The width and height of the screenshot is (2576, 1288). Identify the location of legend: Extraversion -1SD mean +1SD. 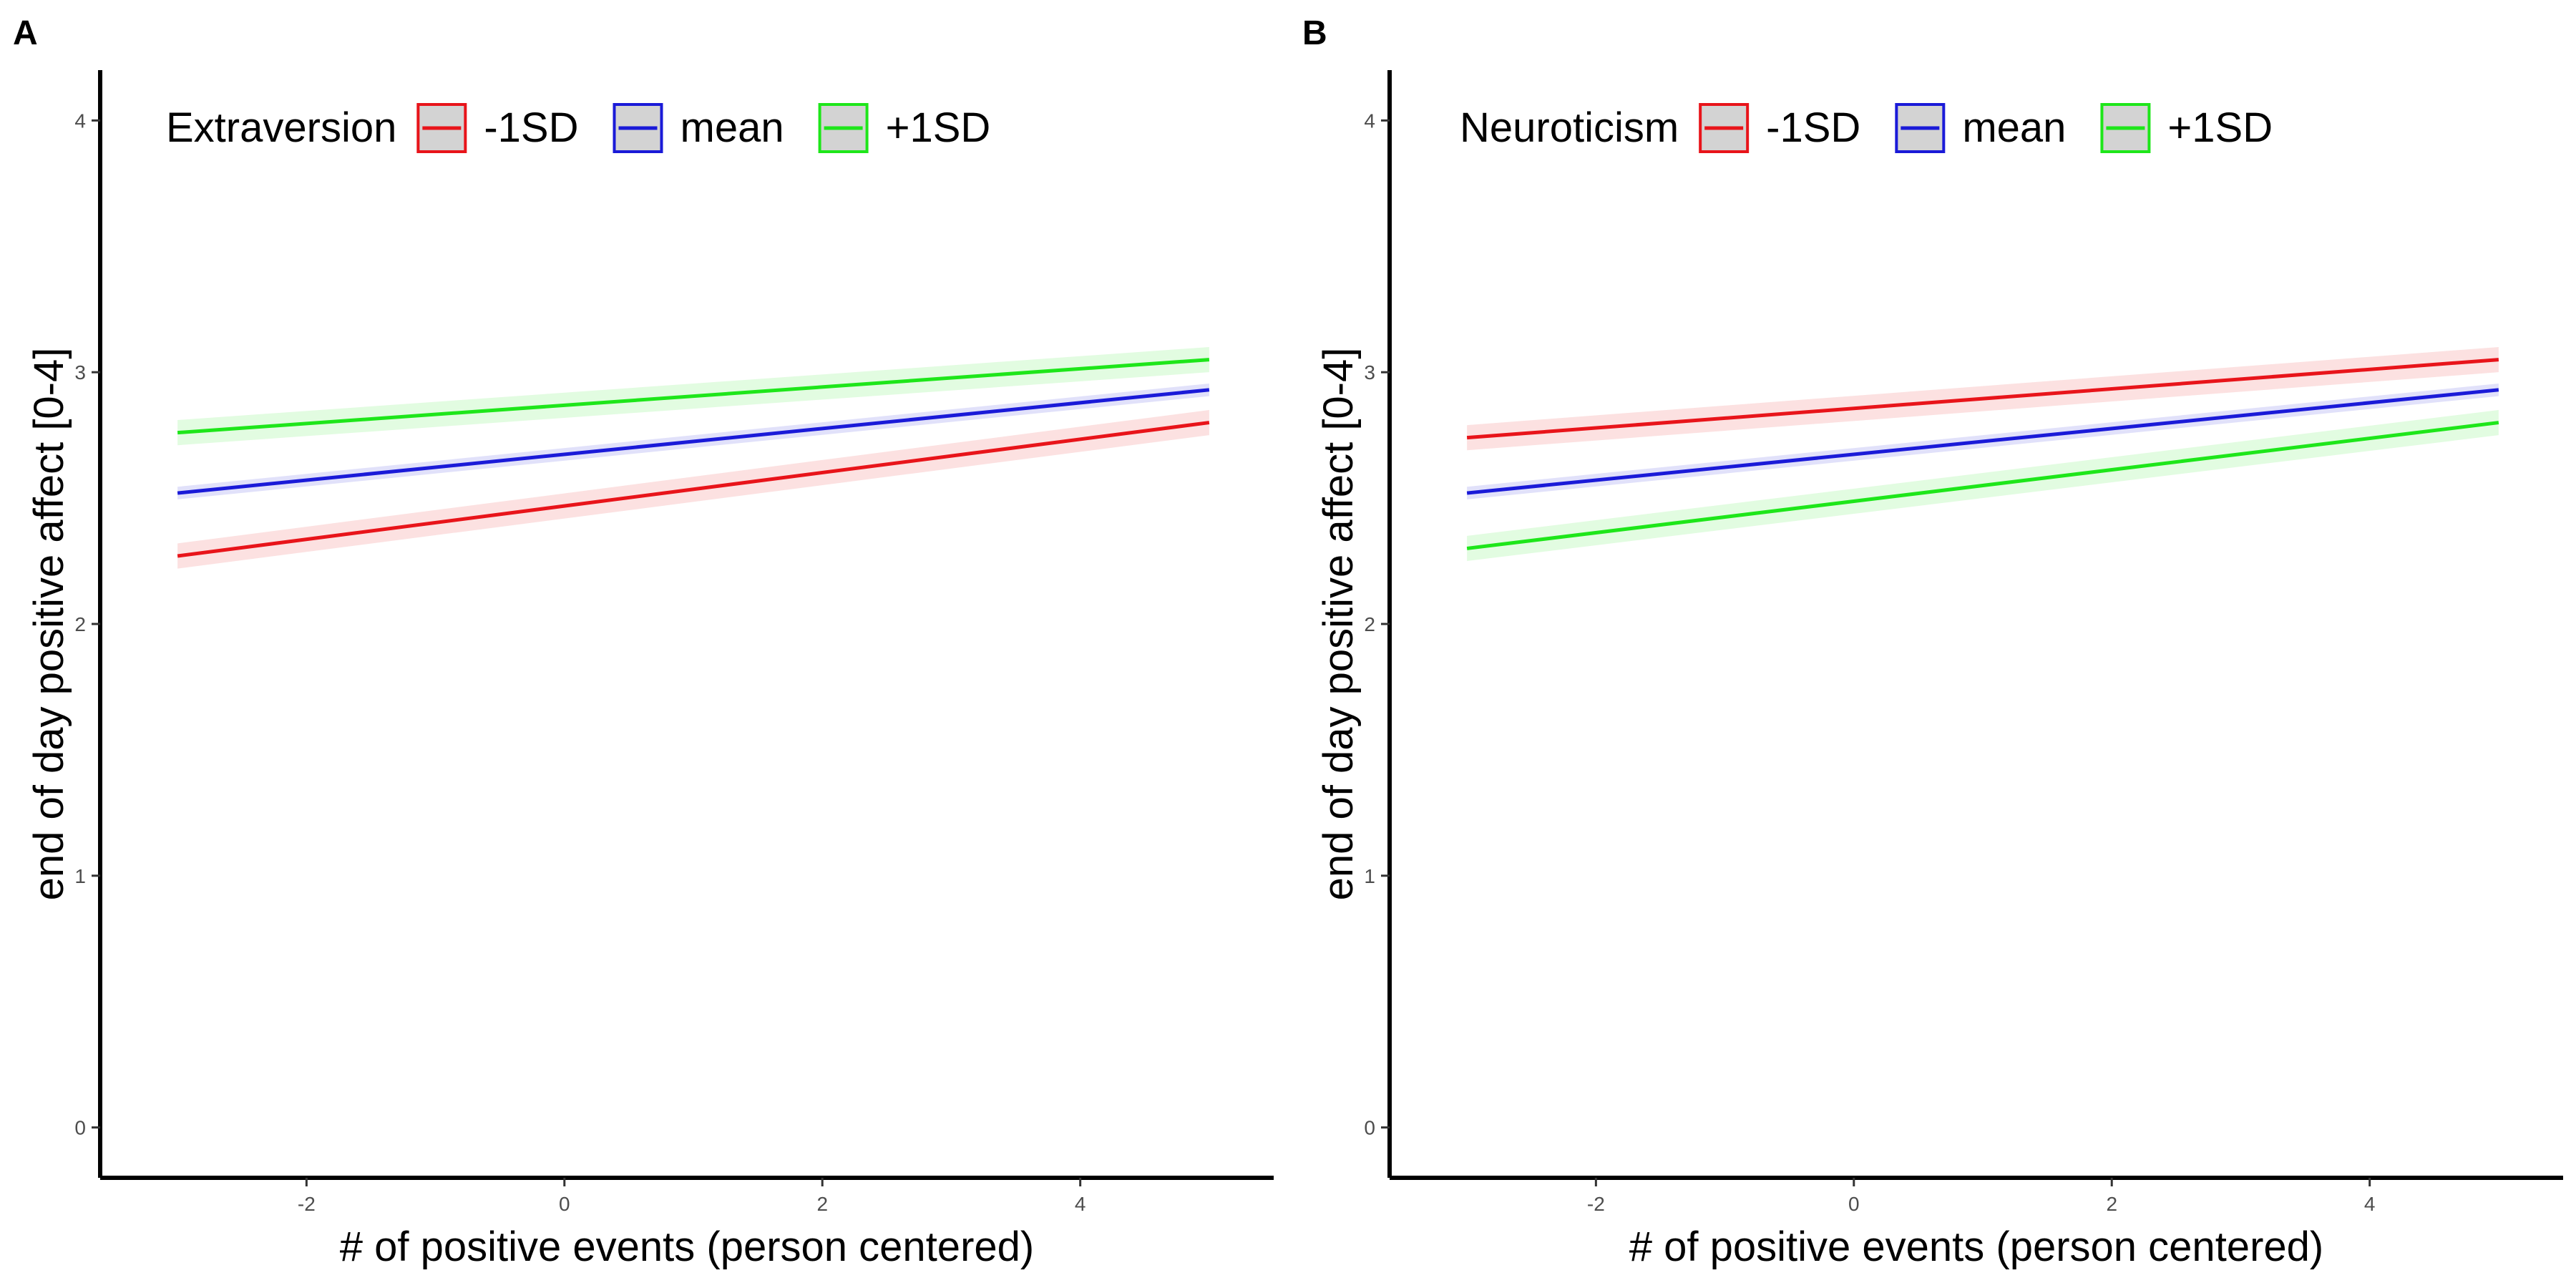
(578, 128).